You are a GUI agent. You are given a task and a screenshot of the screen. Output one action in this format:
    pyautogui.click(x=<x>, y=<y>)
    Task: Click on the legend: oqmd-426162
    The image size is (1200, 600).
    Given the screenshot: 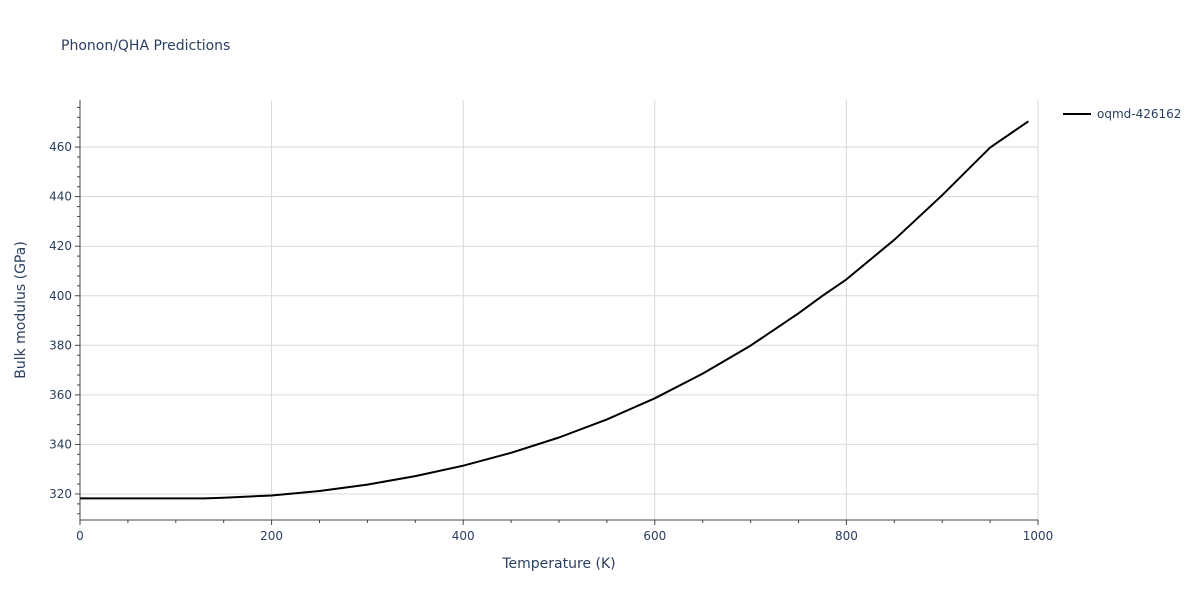 What is the action you would take?
    pyautogui.click(x=1122, y=114)
    